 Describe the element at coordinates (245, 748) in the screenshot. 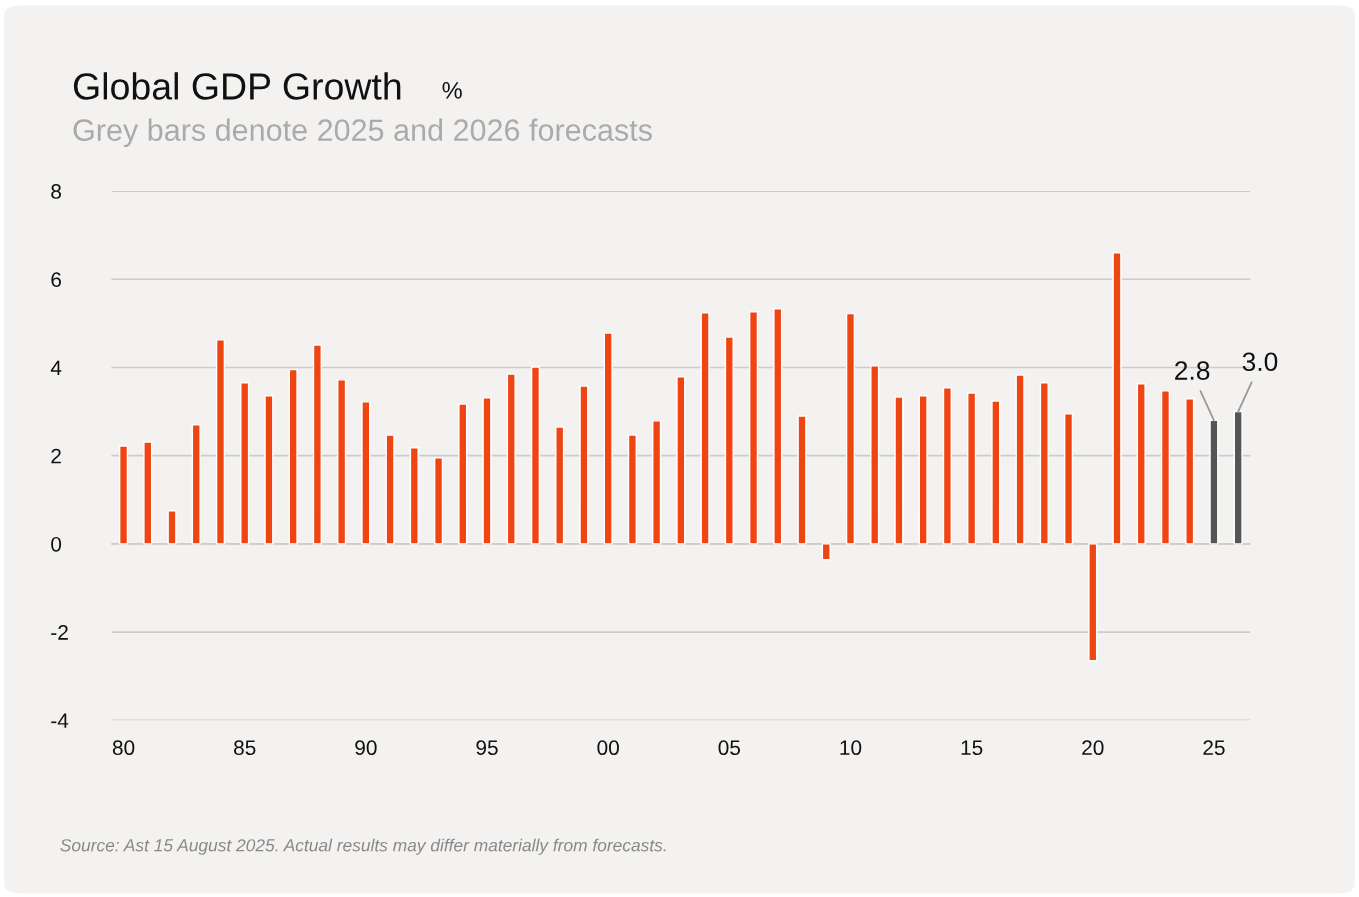

I see `x-tick-label: 85` at that location.